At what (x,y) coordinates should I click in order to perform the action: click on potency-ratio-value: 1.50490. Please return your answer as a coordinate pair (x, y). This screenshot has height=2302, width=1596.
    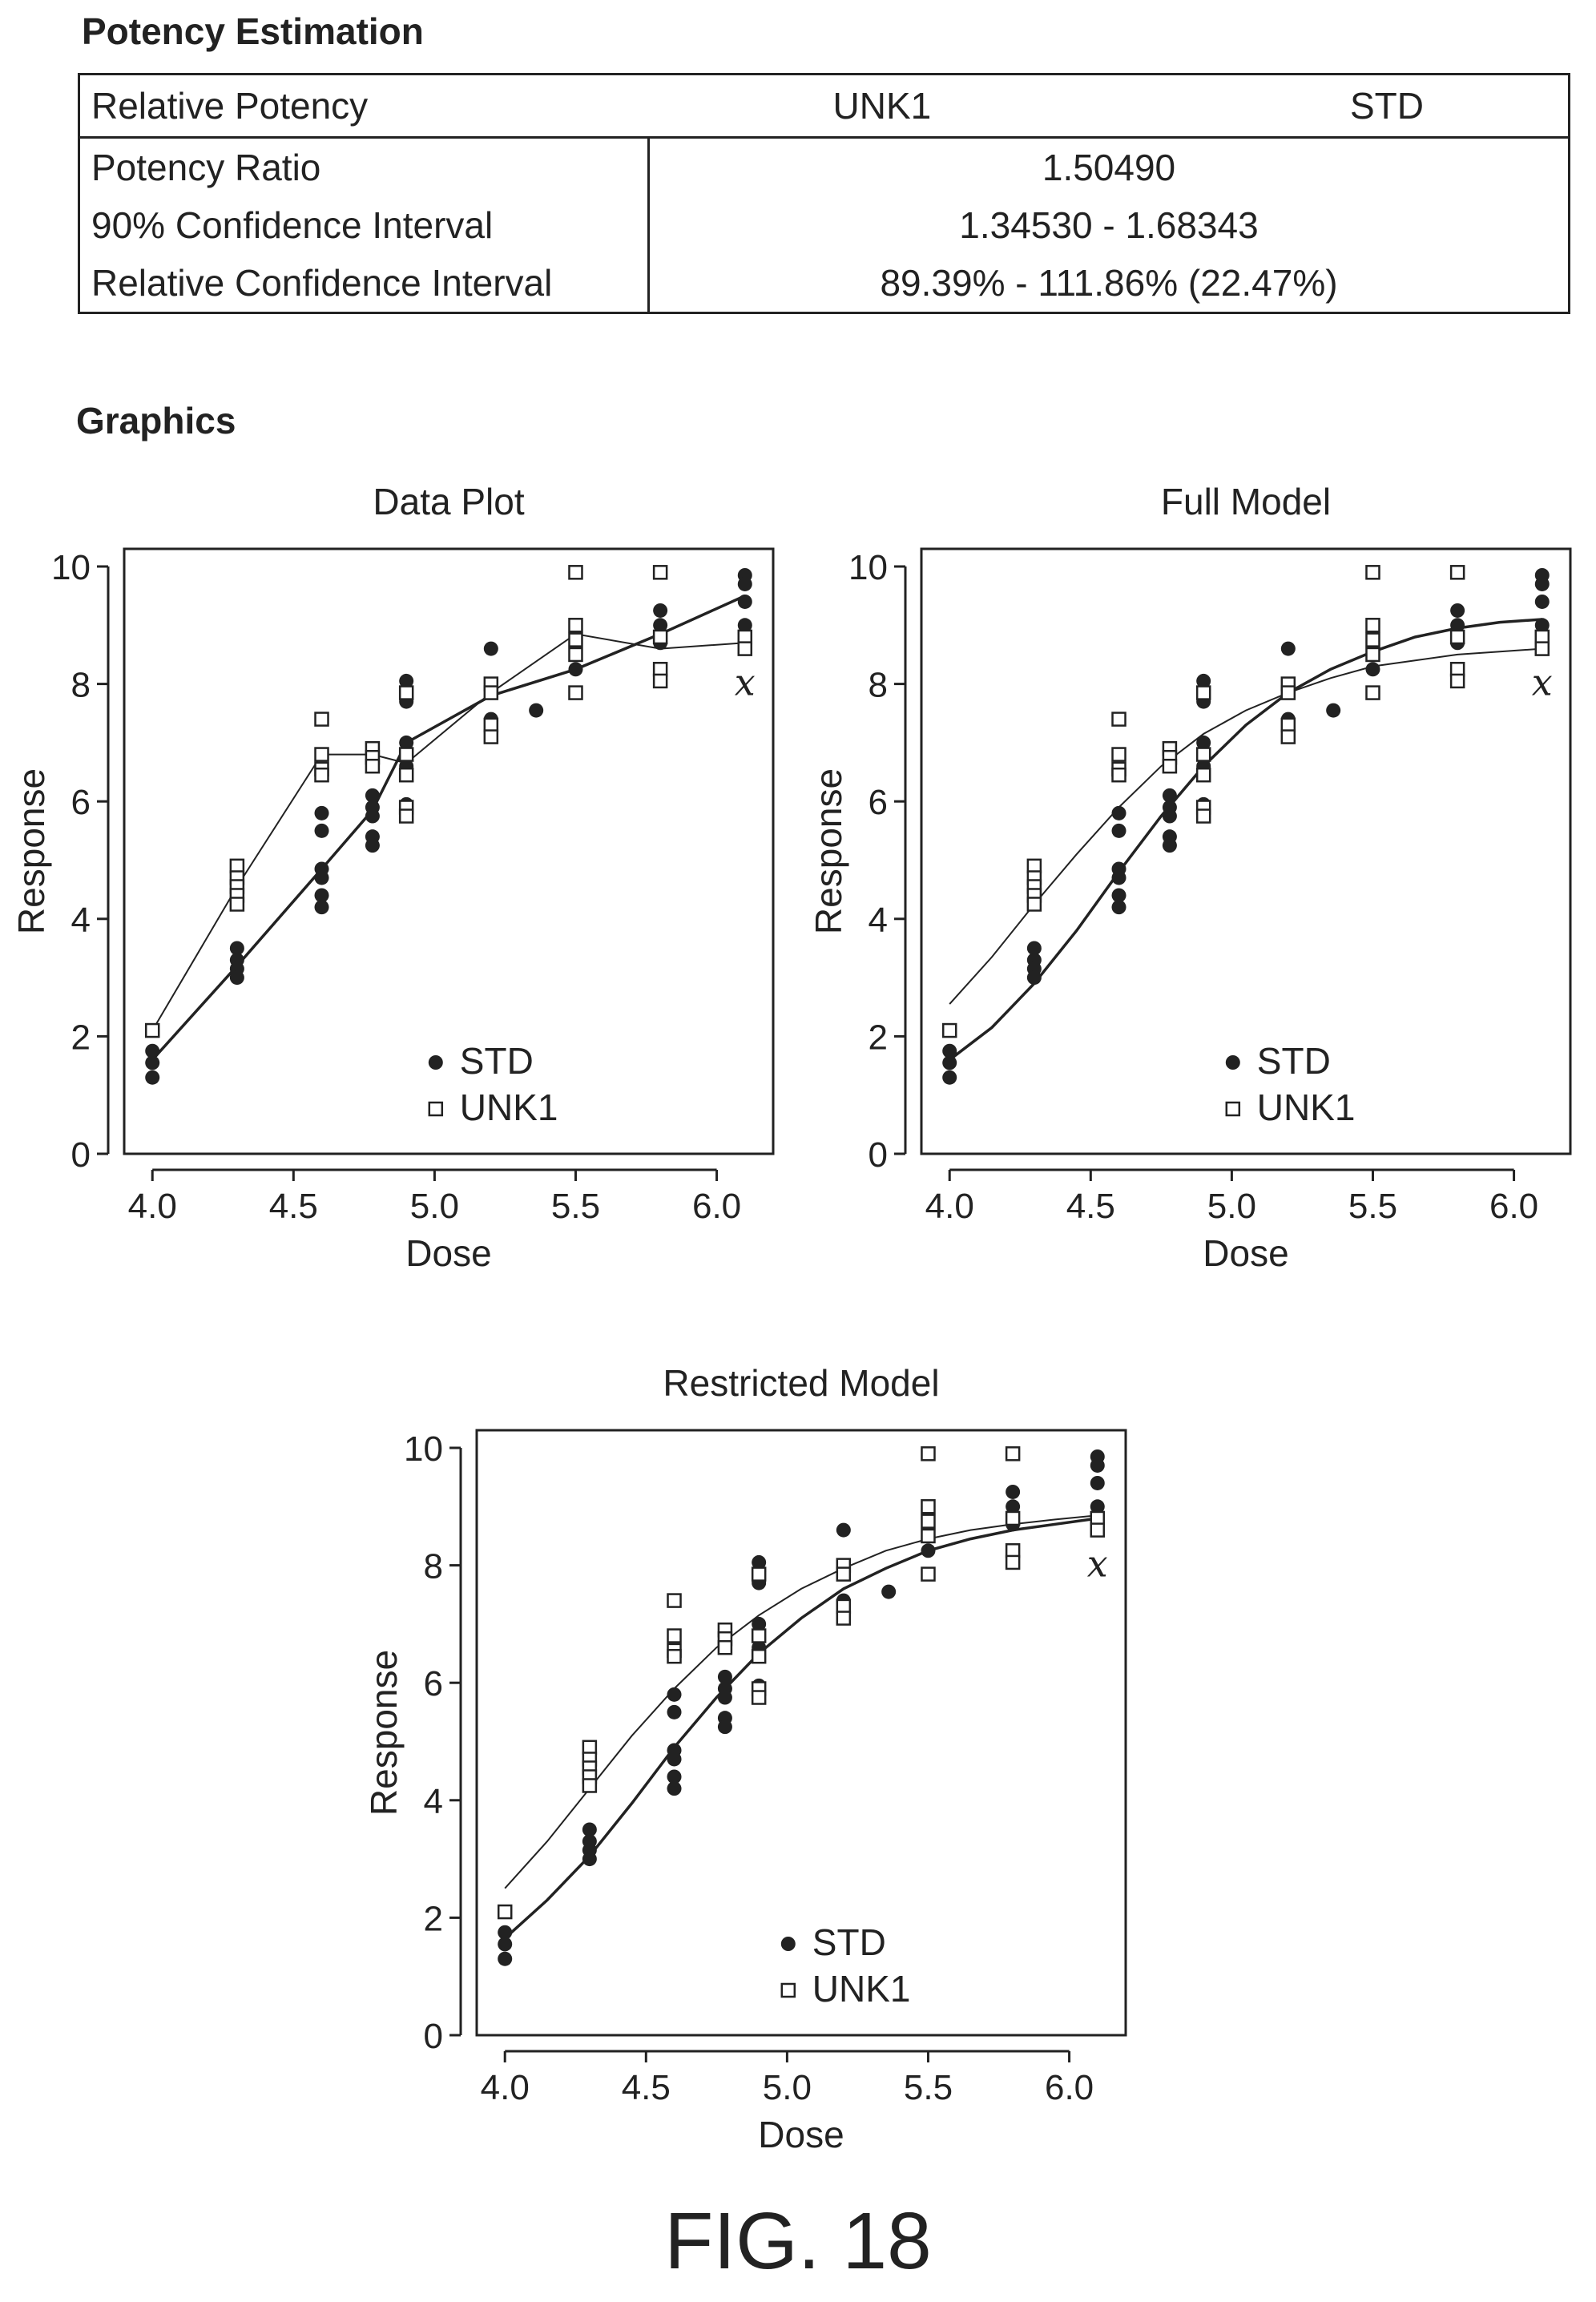
    Looking at the image, I should click on (1109, 167).